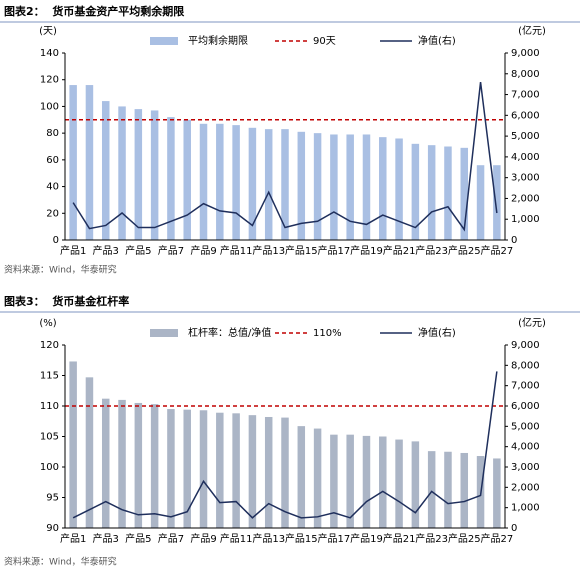  Describe the element at coordinates (52, 133) in the screenshot. I see `y-tick-label: 80` at that location.